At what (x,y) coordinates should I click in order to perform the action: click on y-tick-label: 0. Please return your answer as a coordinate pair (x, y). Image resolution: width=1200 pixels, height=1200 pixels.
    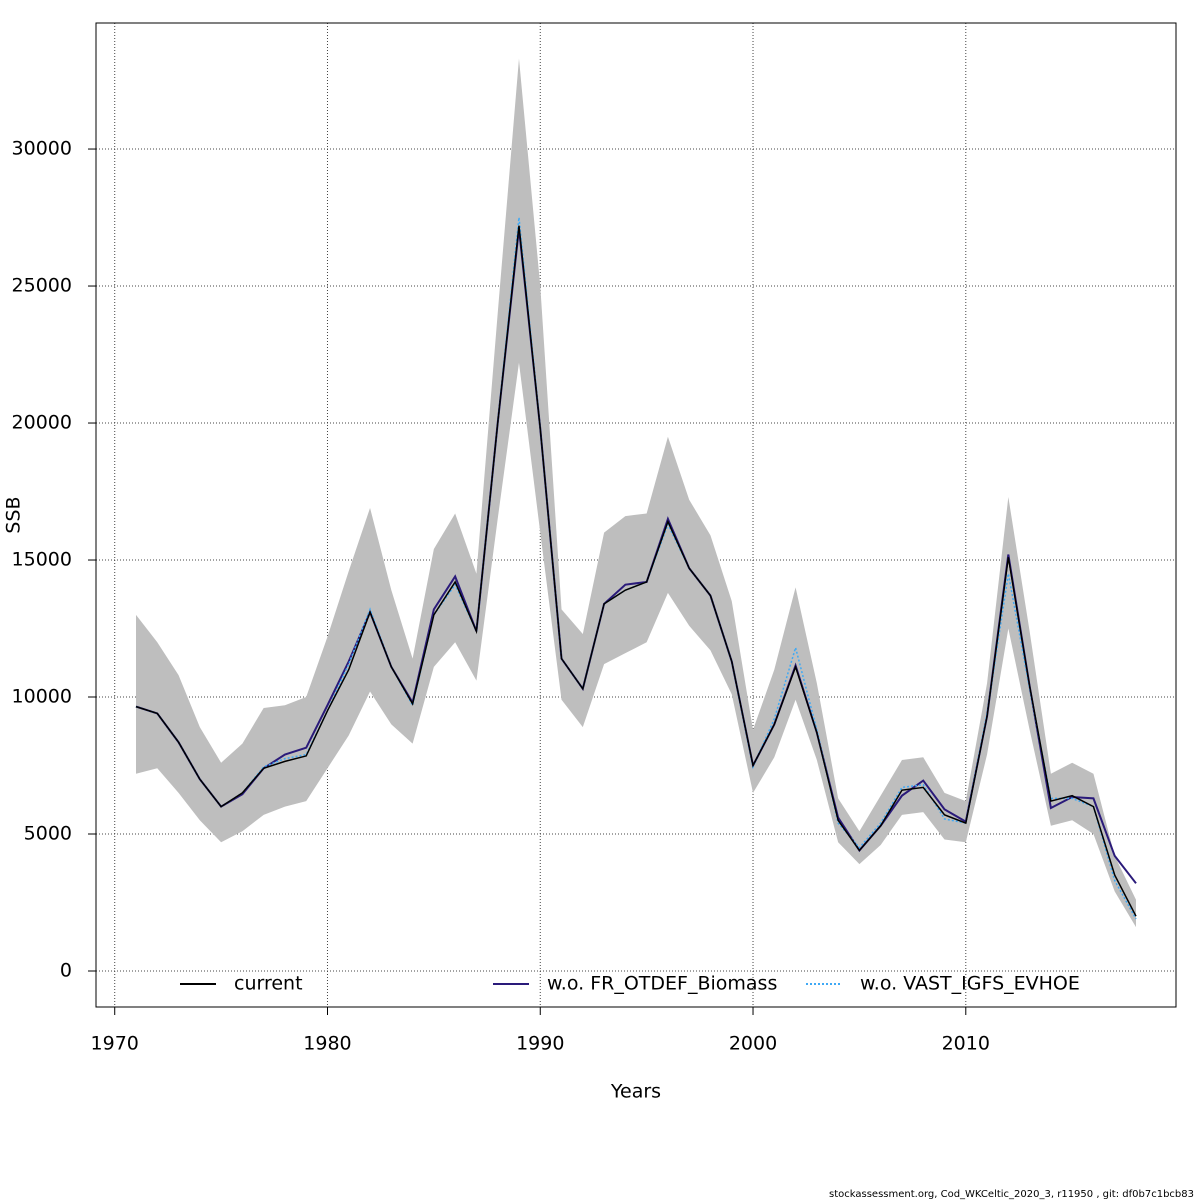
    Looking at the image, I should click on (66, 970).